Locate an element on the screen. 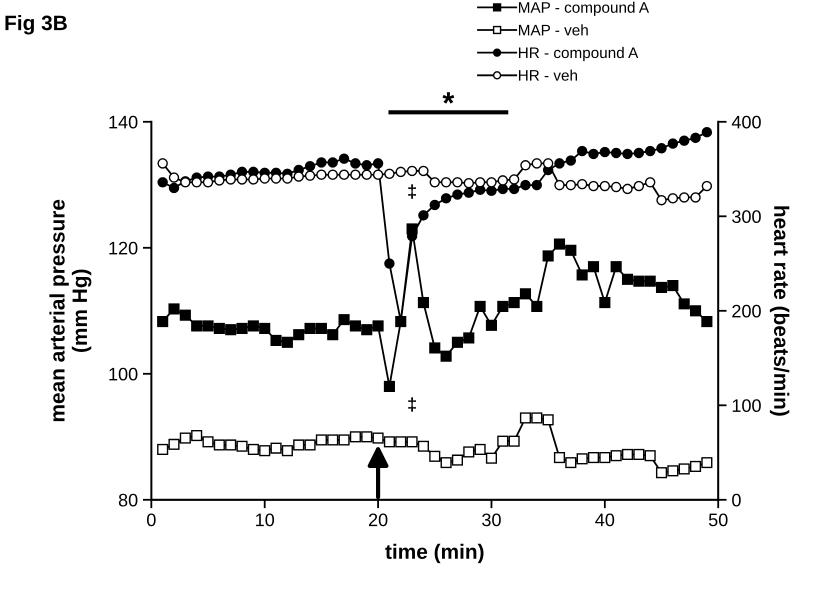  y-axis-title: mean arterial pressure (mm Hg) is located at coordinates (70, 311).